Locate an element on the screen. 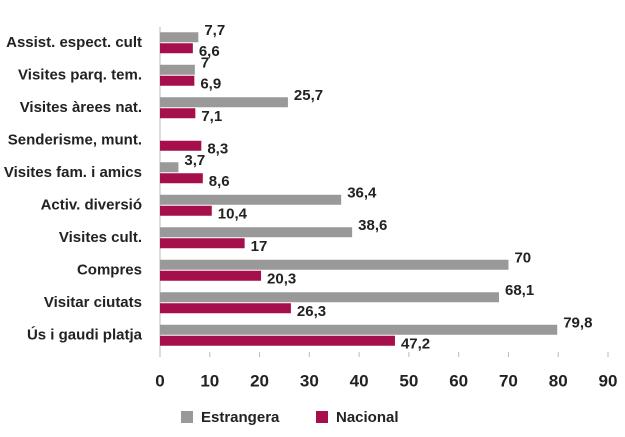 This screenshot has width=625, height=437. data-label: 36,4 is located at coordinates (362, 193).